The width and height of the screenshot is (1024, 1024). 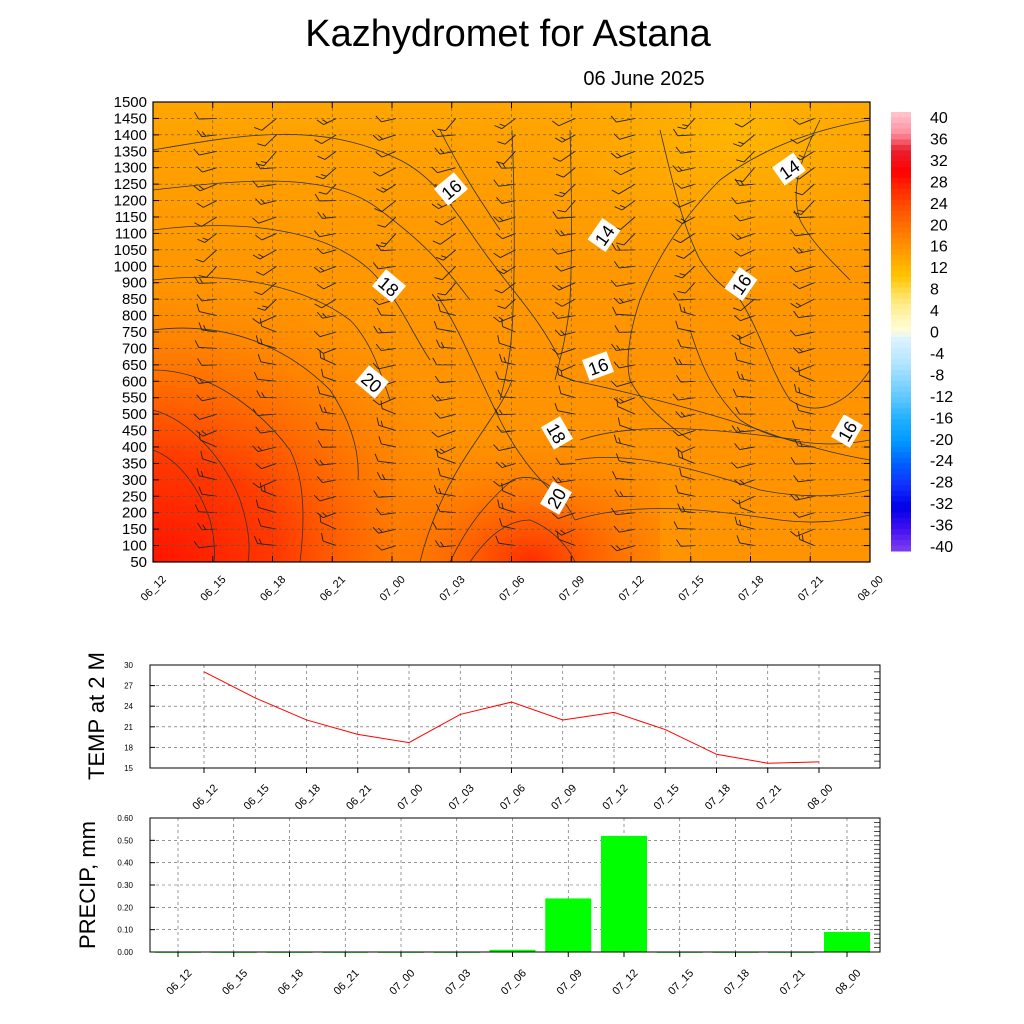 What do you see at coordinates (134, 348) in the screenshot?
I see `y-tick-label: 700` at bounding box center [134, 348].